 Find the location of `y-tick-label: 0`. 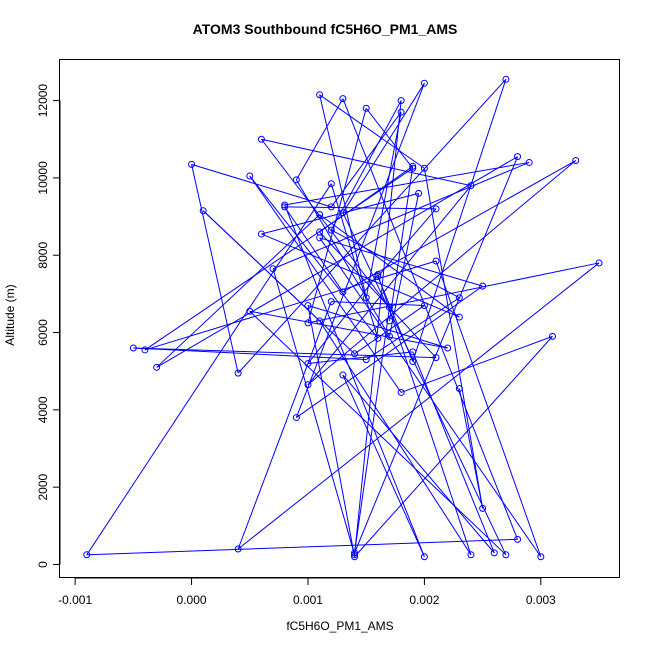

y-tick-label: 0 is located at coordinates (43, 564).